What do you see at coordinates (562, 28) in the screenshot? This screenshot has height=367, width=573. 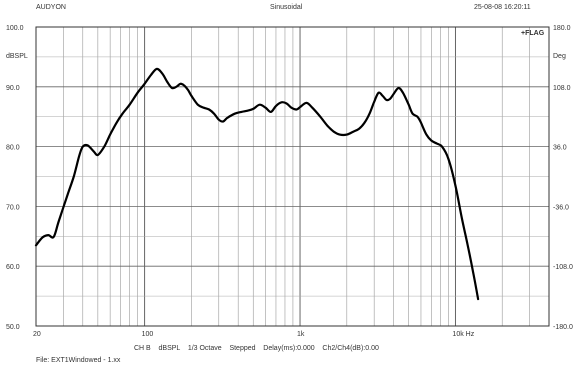 I see `y-tick-label-right: 180.0` at bounding box center [562, 28].